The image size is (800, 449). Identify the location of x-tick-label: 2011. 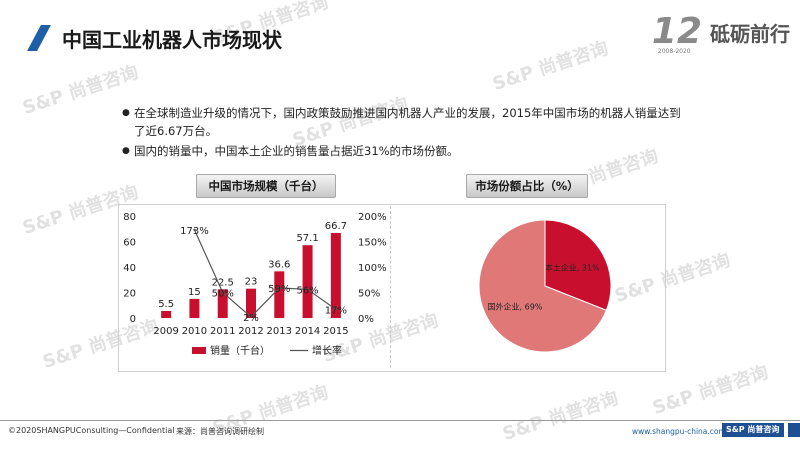
(222, 331).